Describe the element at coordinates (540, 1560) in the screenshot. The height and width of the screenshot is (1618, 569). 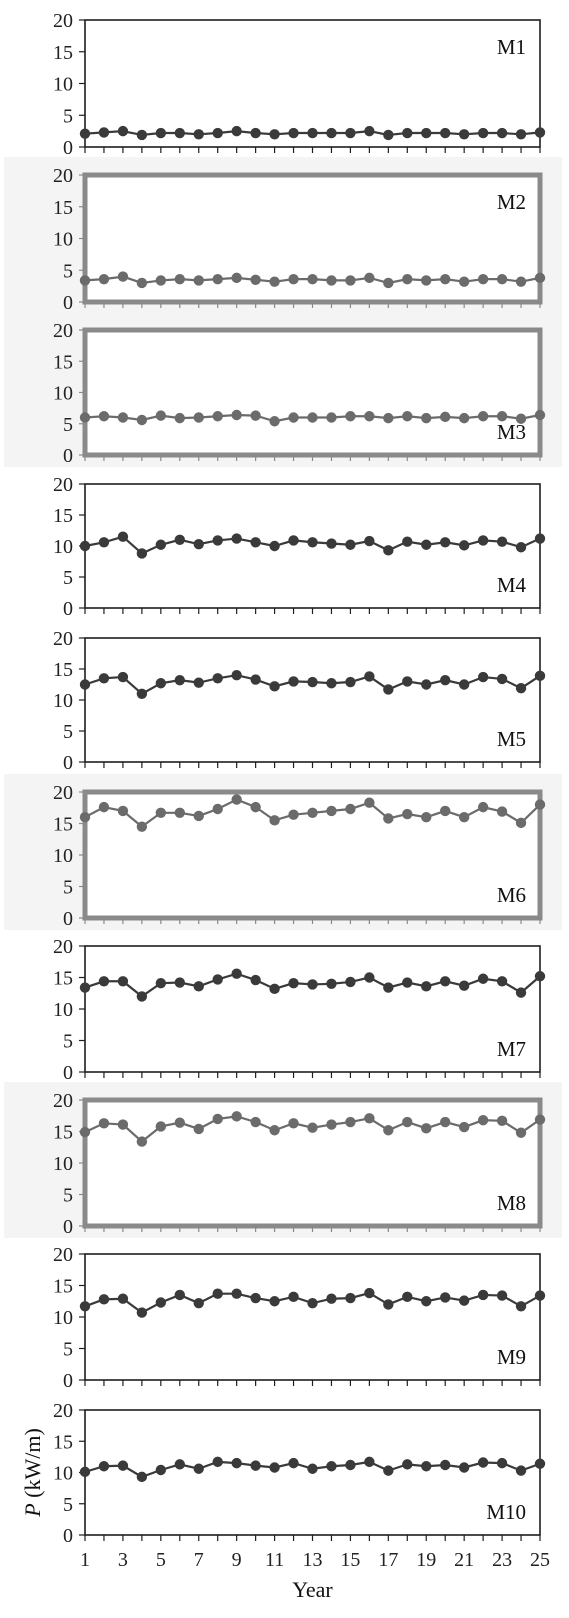
I see `x-tick-label: 25` at that location.